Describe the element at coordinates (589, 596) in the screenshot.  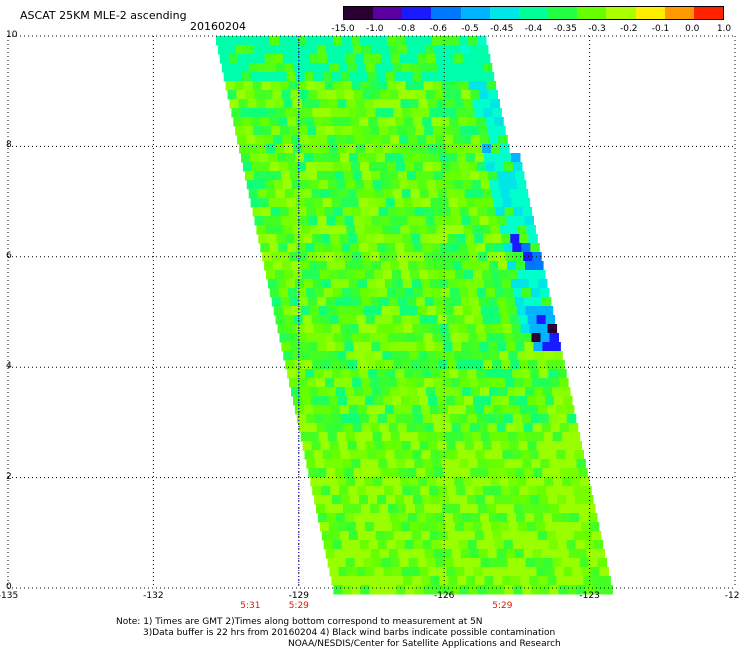
I see `x-tick-label: -123` at that location.